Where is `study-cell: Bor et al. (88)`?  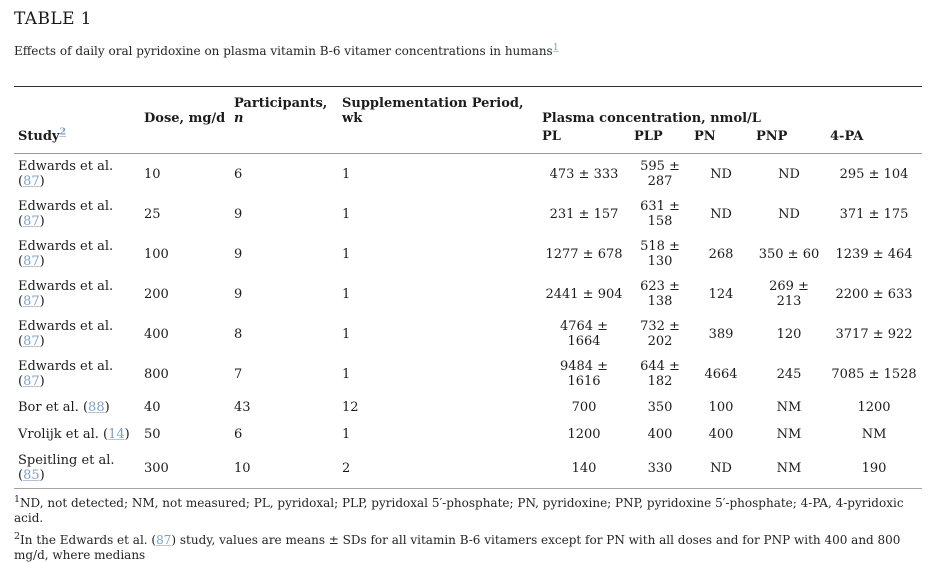
study-cell: Bor et al. (88) is located at coordinates (77, 407).